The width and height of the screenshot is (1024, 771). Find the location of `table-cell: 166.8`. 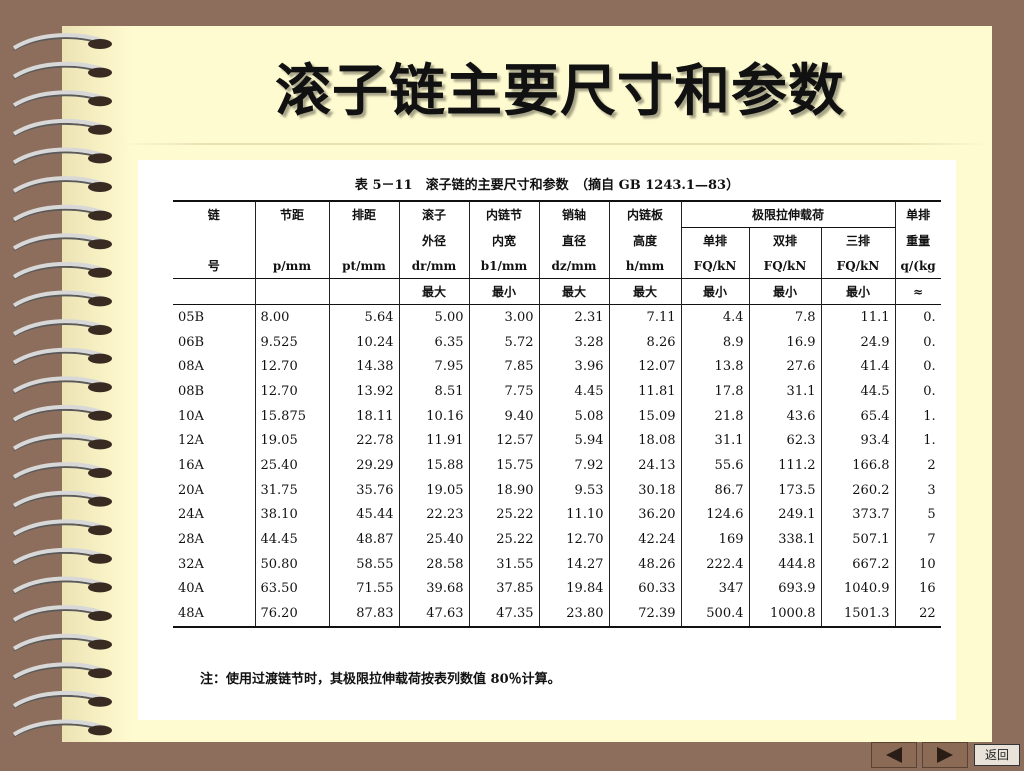

table-cell: 166.8 is located at coordinates (857, 465).